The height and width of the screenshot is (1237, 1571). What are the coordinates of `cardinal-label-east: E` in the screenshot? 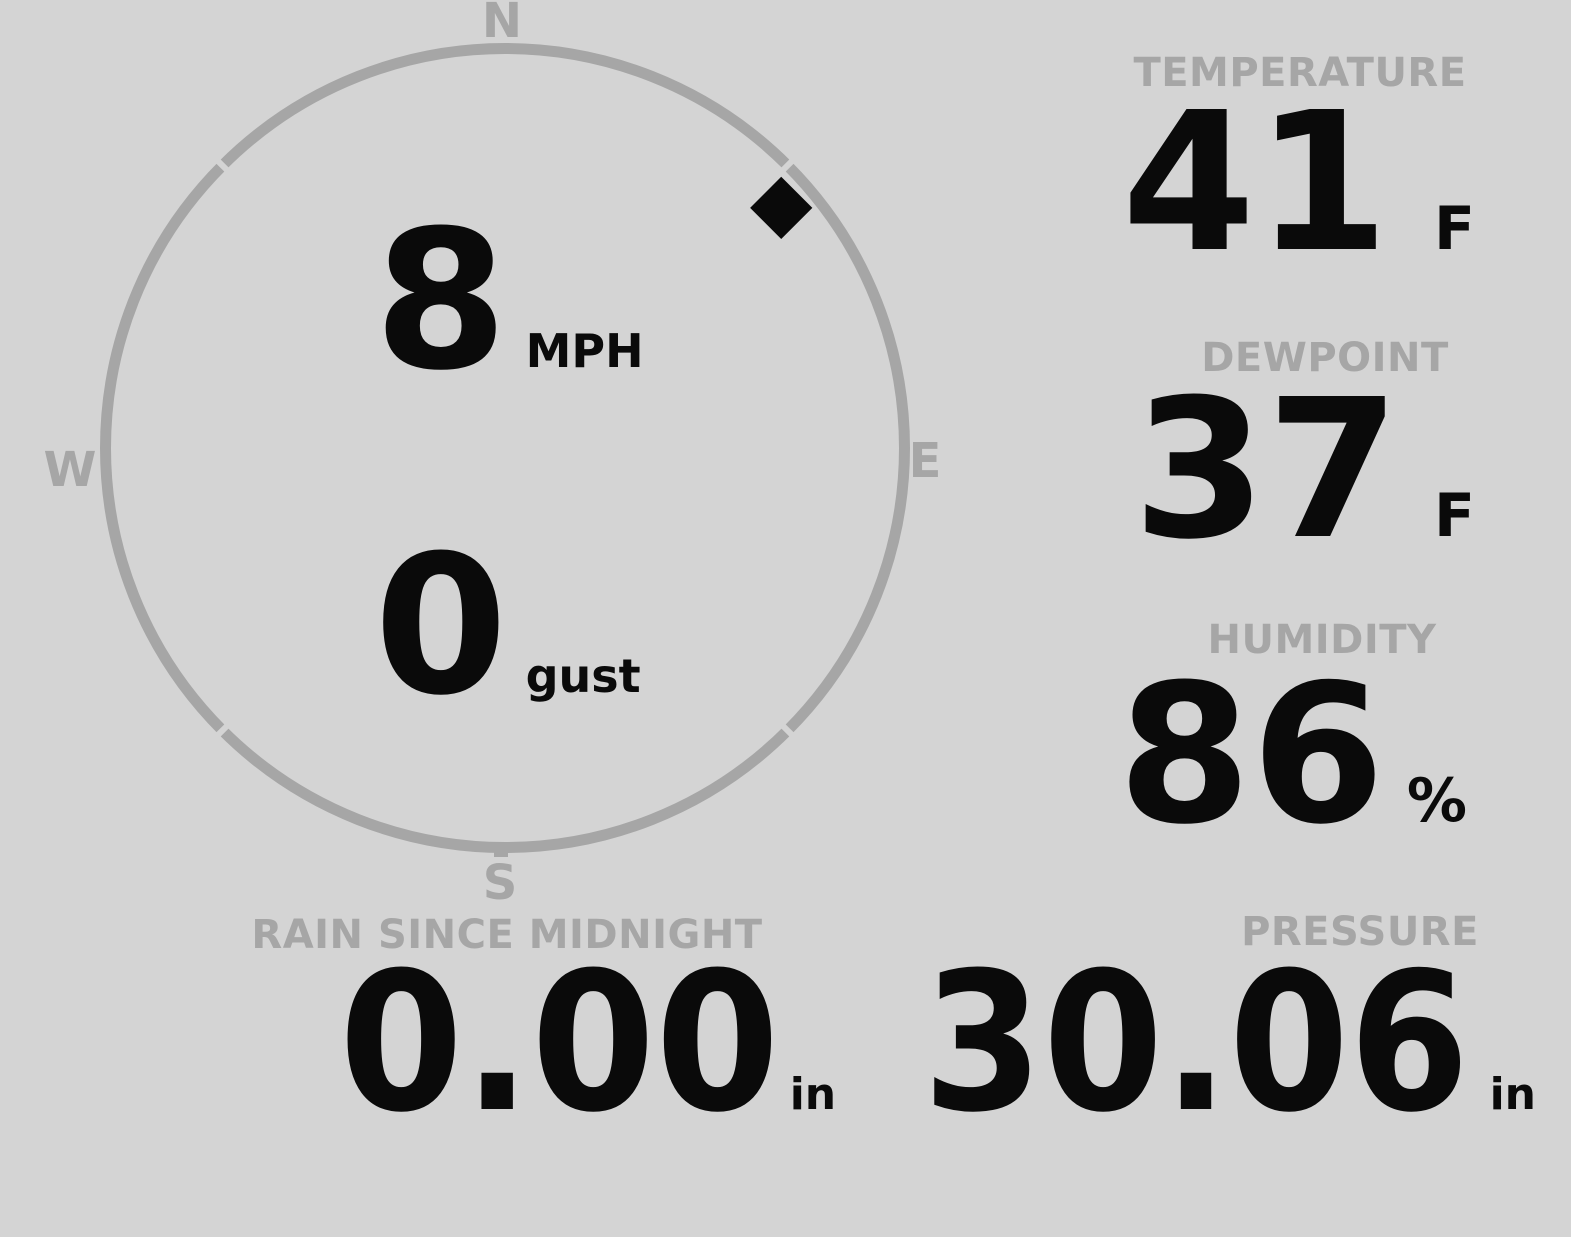 It's located at (925, 461).